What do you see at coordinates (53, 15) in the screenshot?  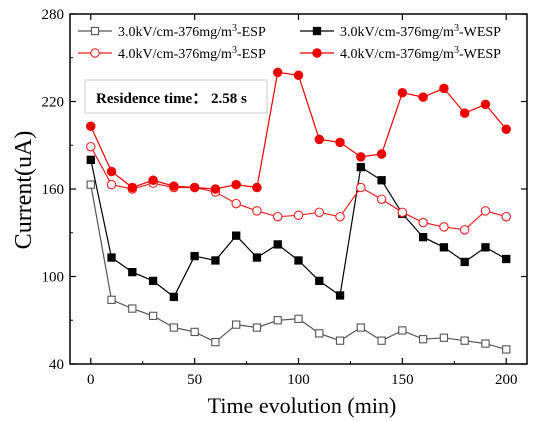 I see `y-tick-label: 280` at bounding box center [53, 15].